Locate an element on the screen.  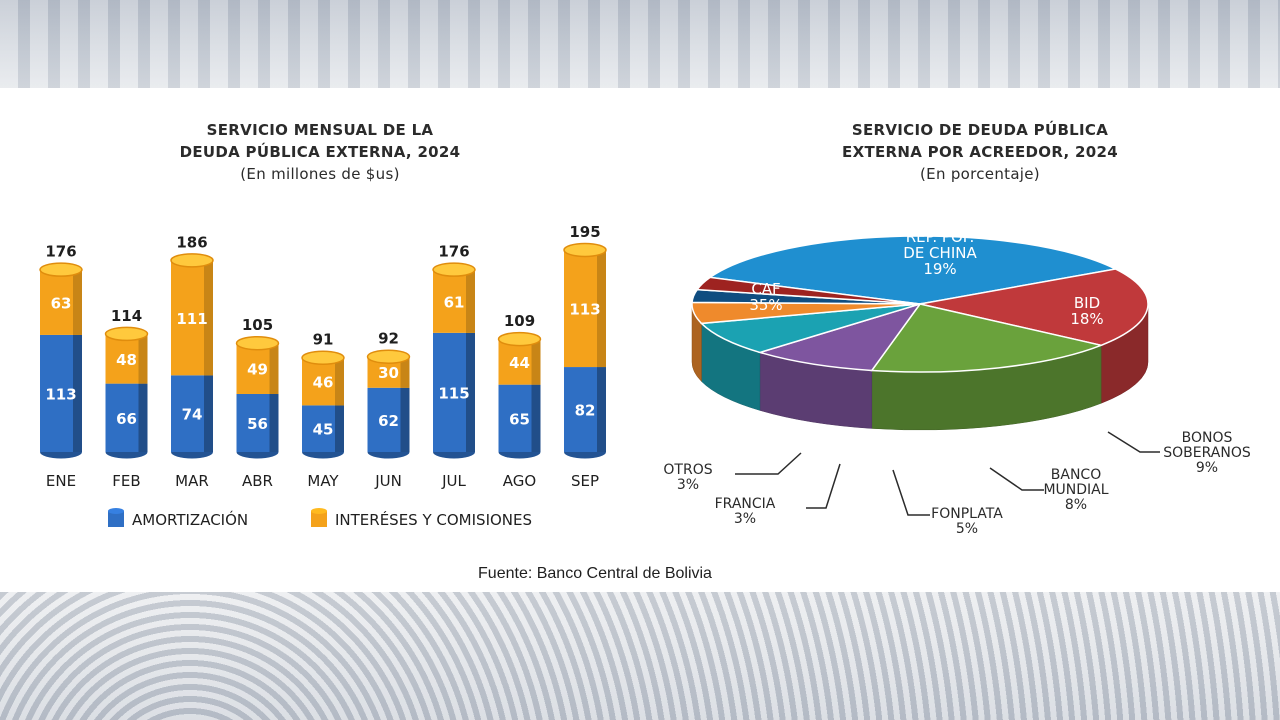
bar-stack-may: 45 46 91 MAY is located at coordinates (323, 410).